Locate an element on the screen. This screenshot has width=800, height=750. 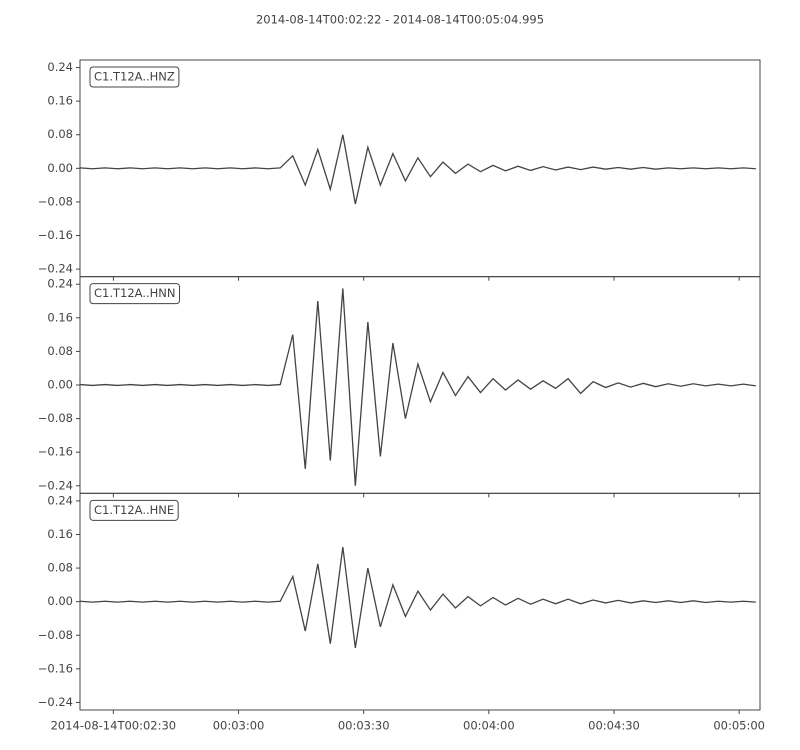
legend-label: C1.T12A..HNN is located at coordinates (135, 293).